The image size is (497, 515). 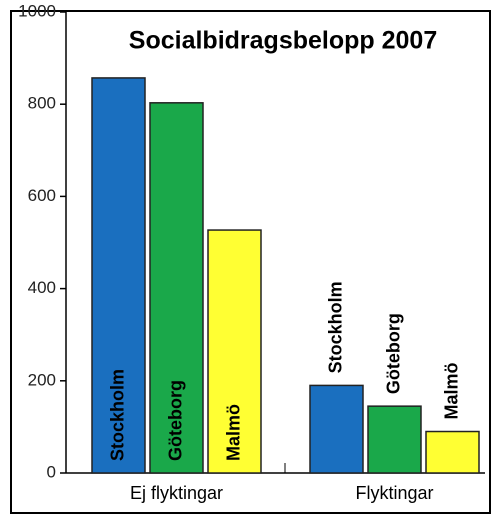 I want to click on y-tick-label: 800, so click(x=42, y=103).